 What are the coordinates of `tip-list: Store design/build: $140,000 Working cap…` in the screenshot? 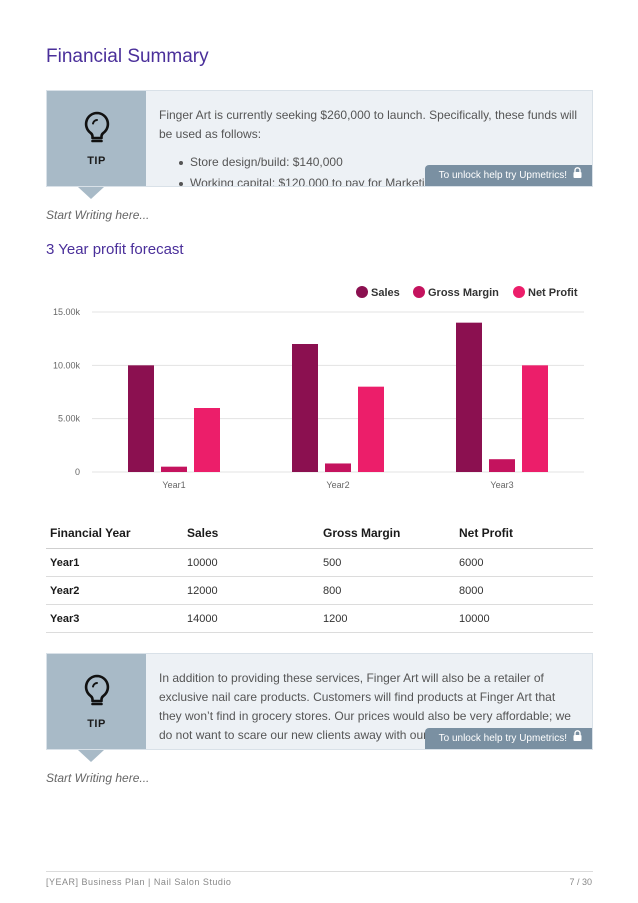 It's located at (375, 169).